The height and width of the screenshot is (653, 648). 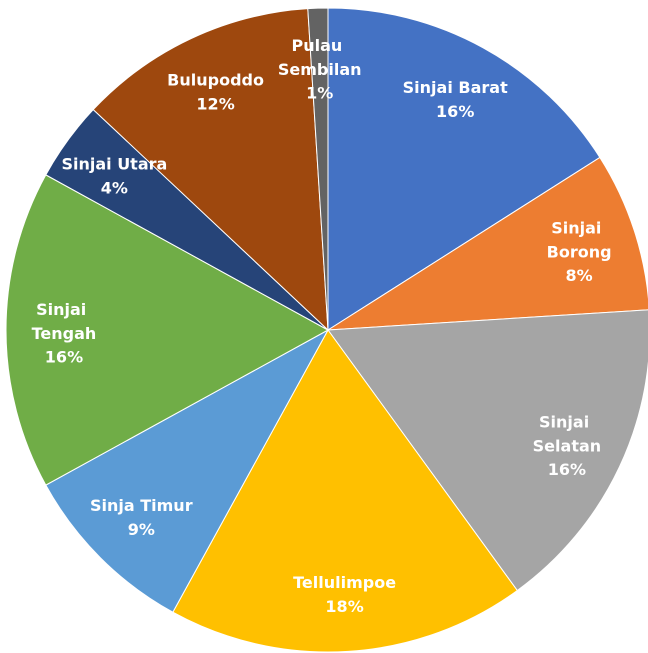 What do you see at coordinates (455, 87) in the screenshot?
I see `slice-label: Sinjai Barat` at bounding box center [455, 87].